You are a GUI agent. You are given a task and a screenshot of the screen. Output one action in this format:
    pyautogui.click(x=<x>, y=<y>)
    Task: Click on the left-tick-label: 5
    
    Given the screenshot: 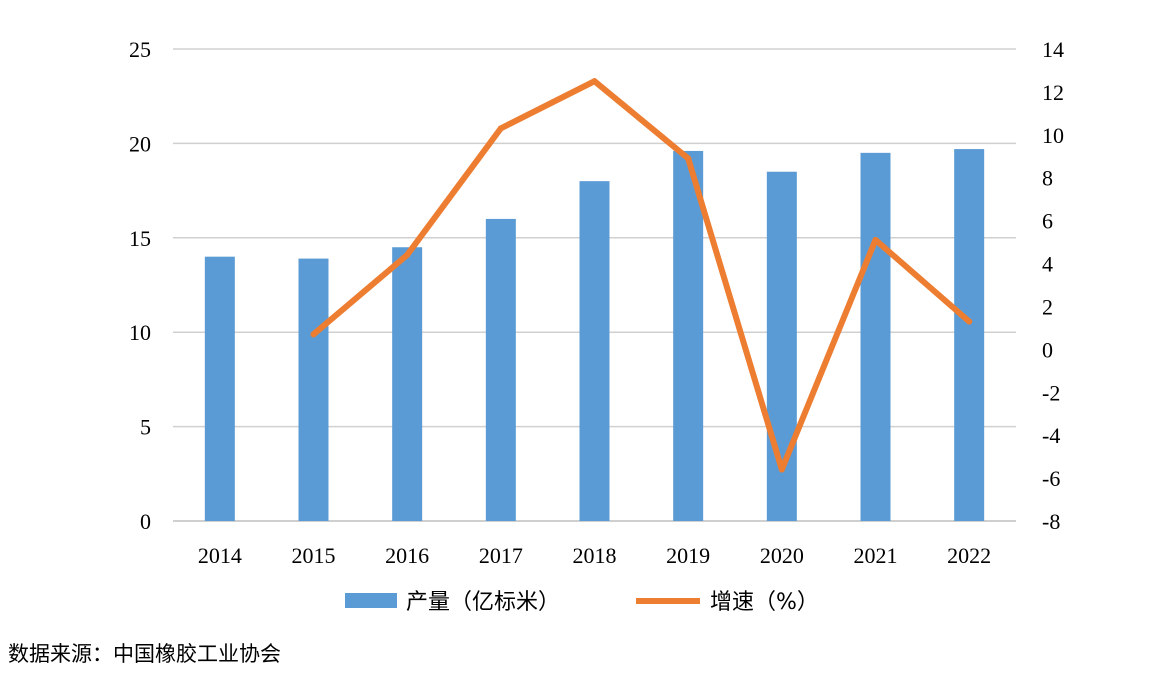 What is the action you would take?
    pyautogui.click(x=145, y=427)
    